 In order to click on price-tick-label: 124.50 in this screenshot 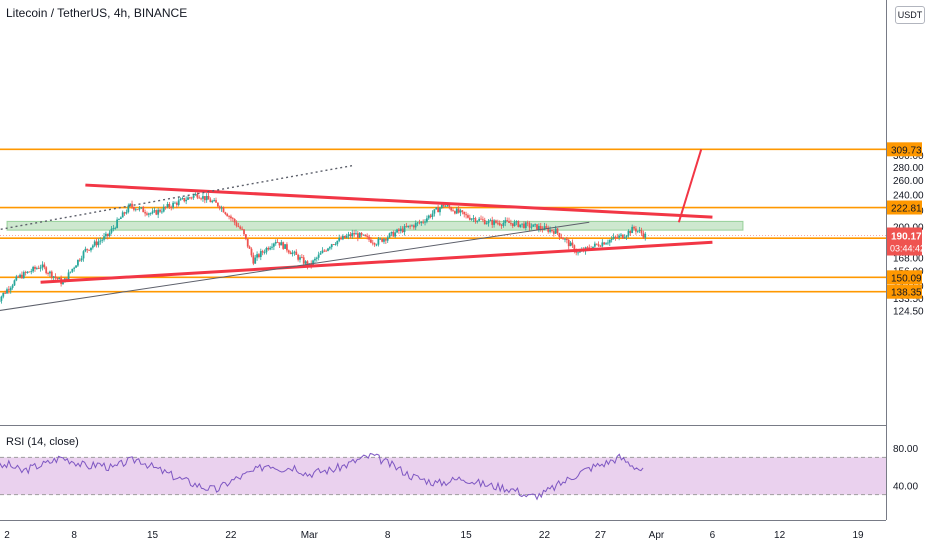, I will do `click(908, 311)`.